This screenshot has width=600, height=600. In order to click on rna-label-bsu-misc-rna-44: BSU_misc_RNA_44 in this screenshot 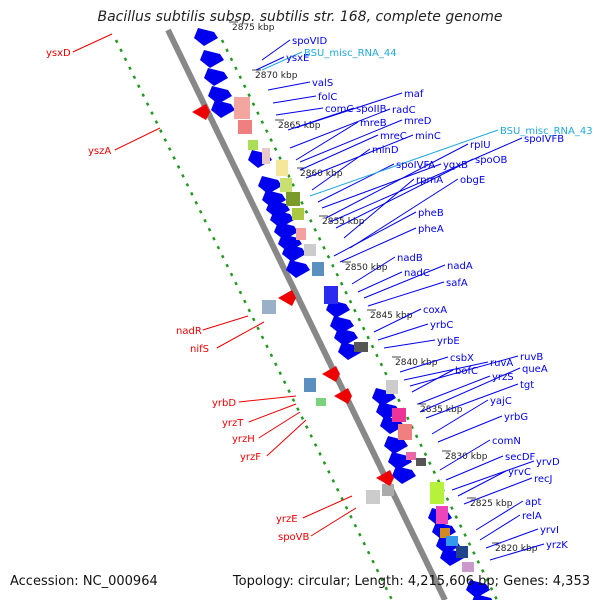, I will do `click(350, 53)`.